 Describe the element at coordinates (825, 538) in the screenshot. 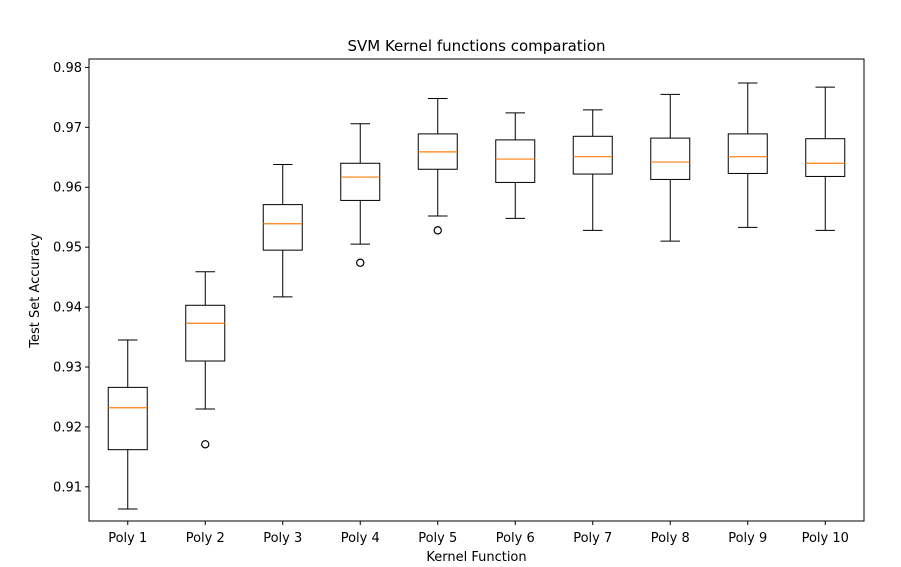

I see `x-tick-label: Poly 10` at that location.